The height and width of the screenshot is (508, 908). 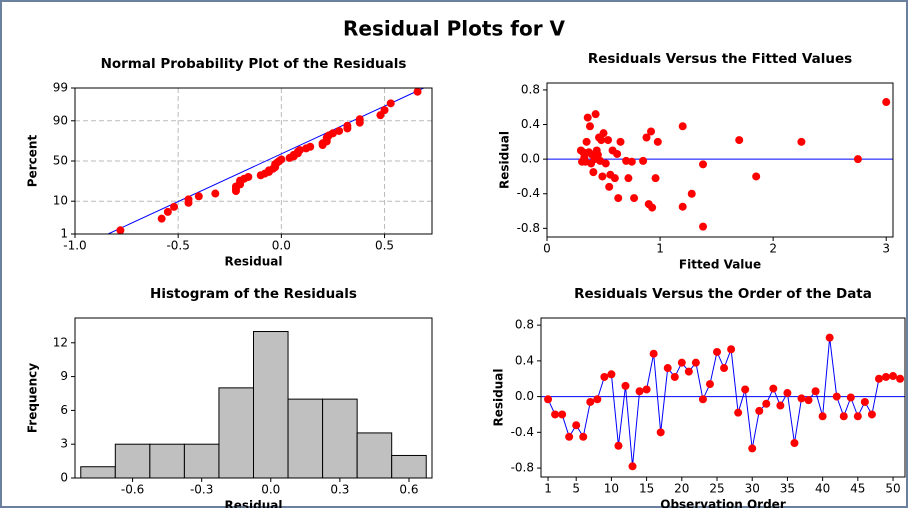 What do you see at coordinates (254, 64) in the screenshot?
I see `panel-title: Normal Probability Plot of the Residuals` at bounding box center [254, 64].